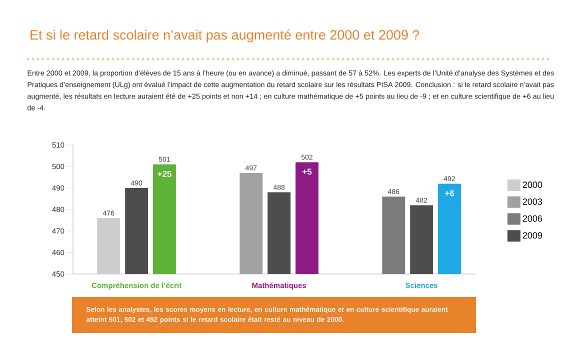 The height and width of the screenshot is (340, 570). I want to click on legend-label: 2003, so click(532, 201).